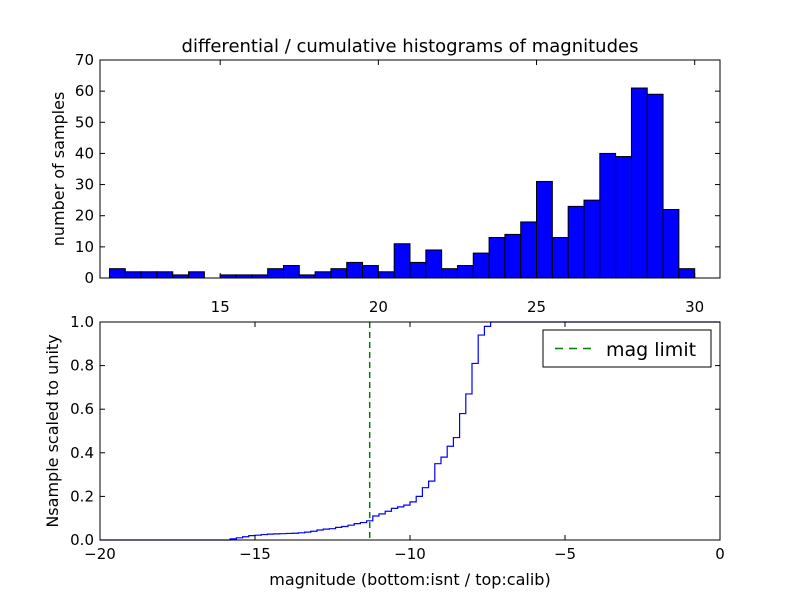  What do you see at coordinates (84, 216) in the screenshot?
I see `y-tick-label: 20` at bounding box center [84, 216].